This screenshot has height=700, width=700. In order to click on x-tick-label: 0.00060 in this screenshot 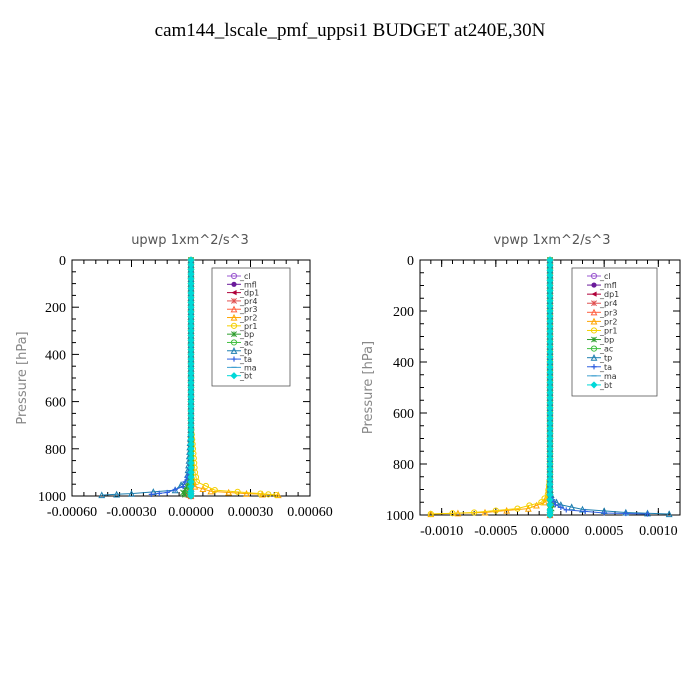, I will do `click(310, 512)`.